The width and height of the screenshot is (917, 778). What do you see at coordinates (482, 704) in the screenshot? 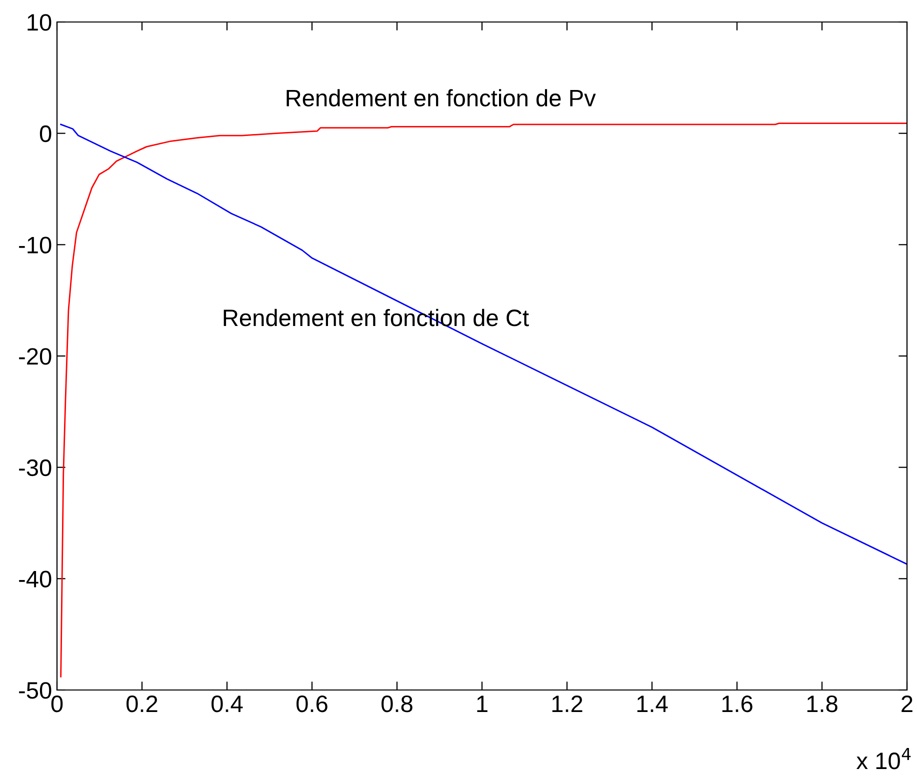
I see `x-tick-label: 1` at bounding box center [482, 704].